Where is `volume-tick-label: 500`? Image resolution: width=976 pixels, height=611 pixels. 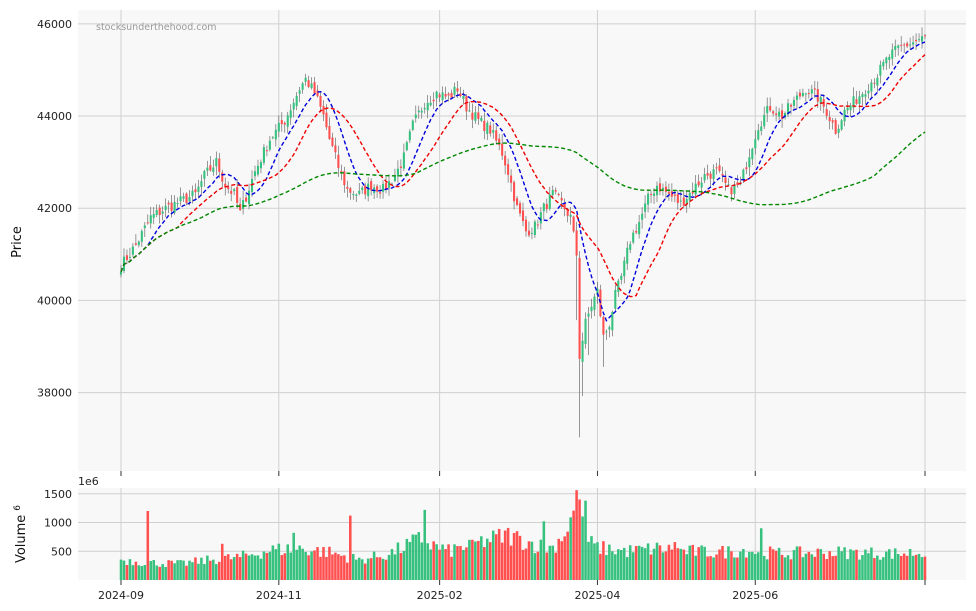
volume-tick-label: 500 is located at coordinates (61, 551).